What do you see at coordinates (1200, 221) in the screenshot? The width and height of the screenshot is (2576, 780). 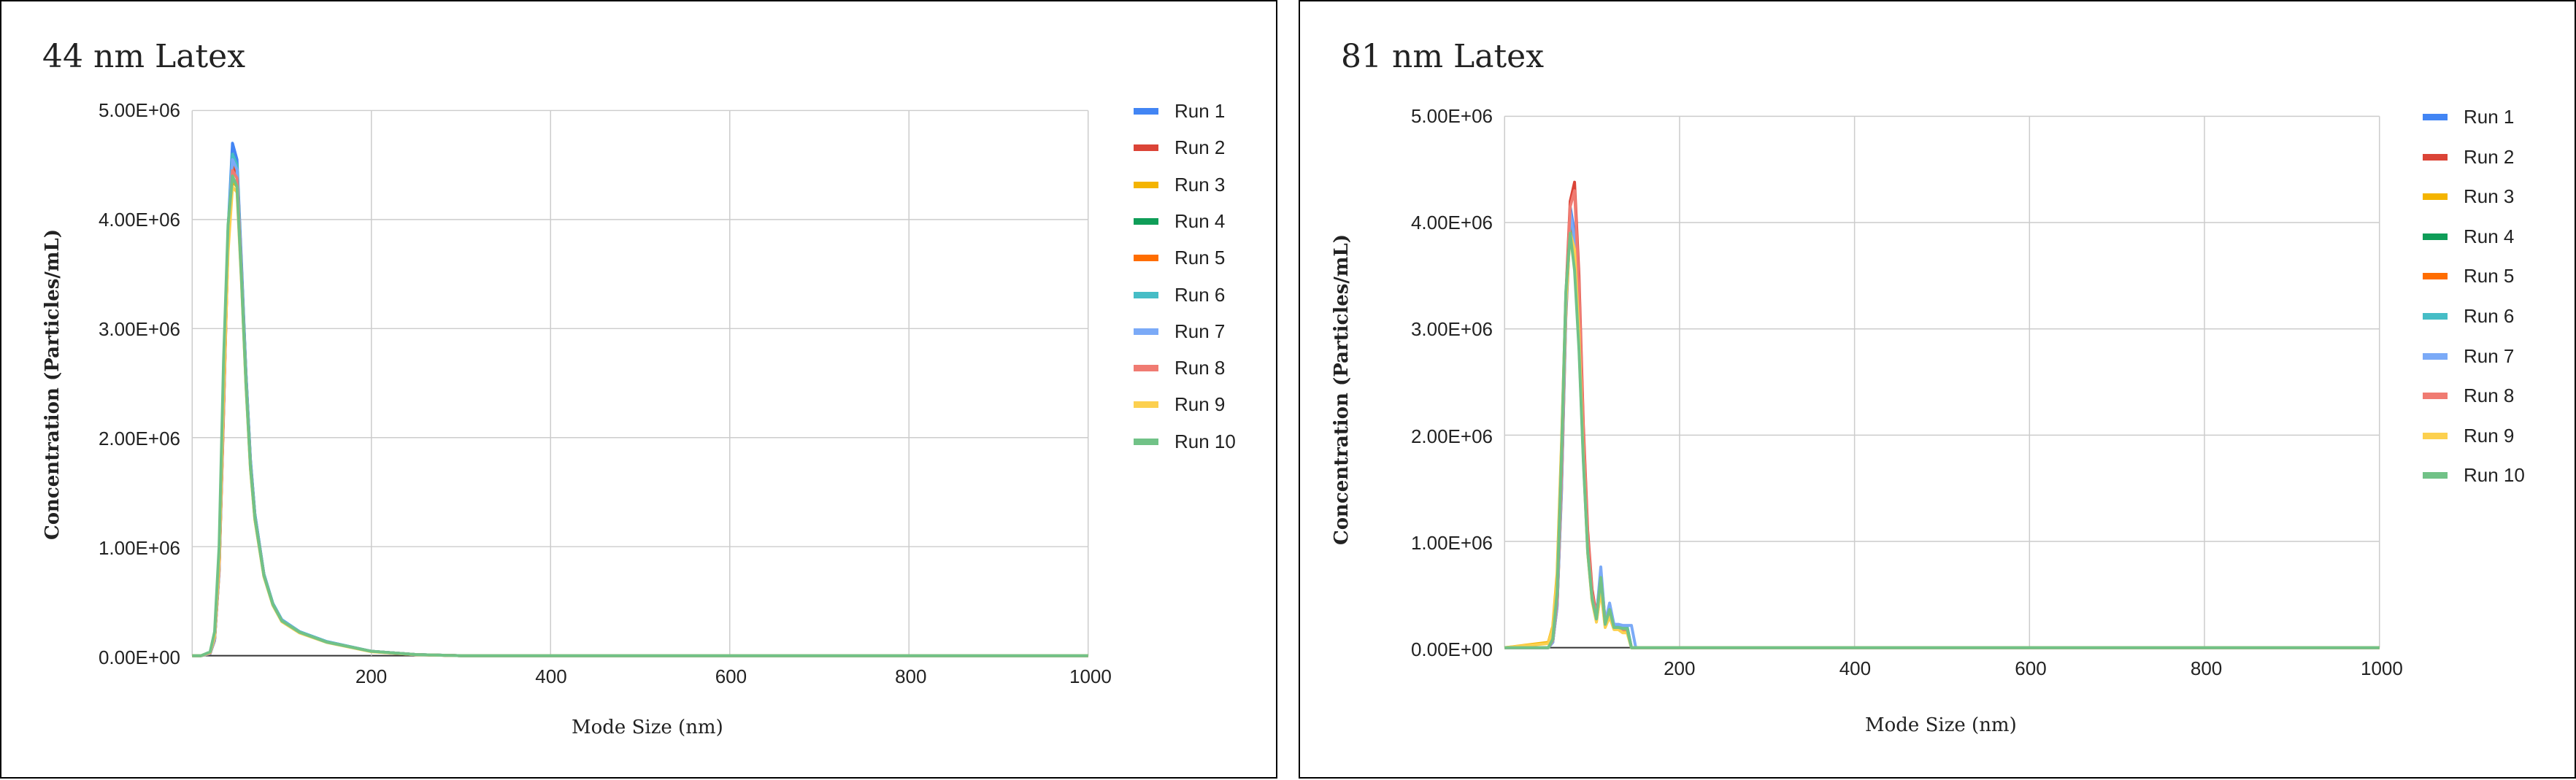 I see `legend-label: Run 4` at bounding box center [1200, 221].